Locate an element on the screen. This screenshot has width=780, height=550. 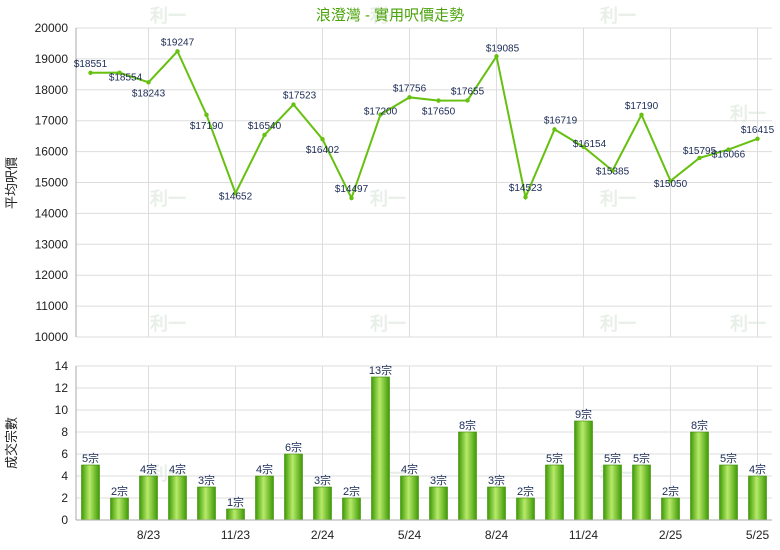
count-y-axis-label: 成交宗數 is located at coordinates (11, 443).